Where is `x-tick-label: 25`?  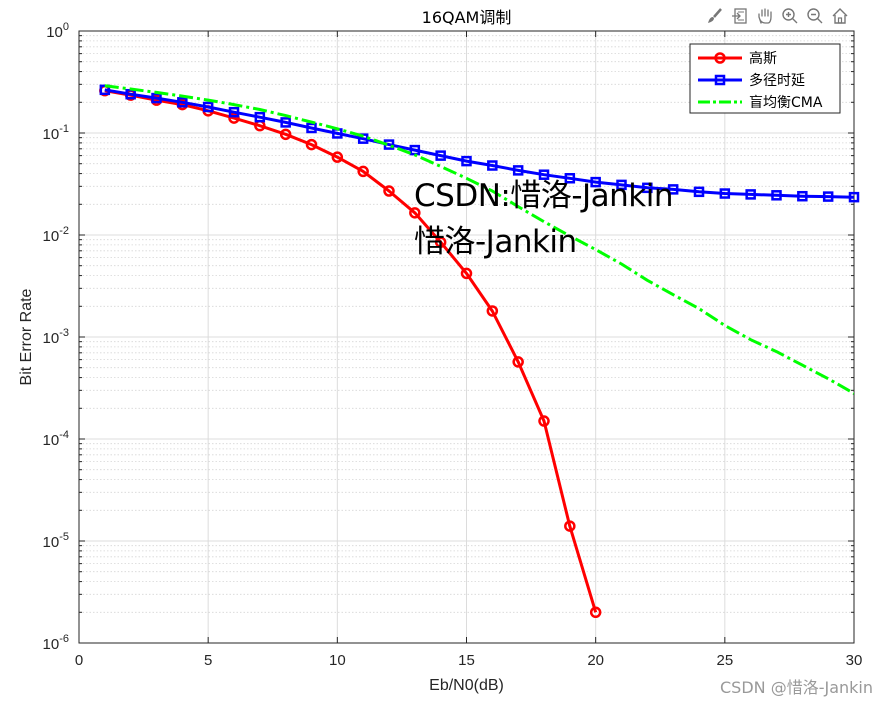
x-tick-label: 25 is located at coordinates (724, 660).